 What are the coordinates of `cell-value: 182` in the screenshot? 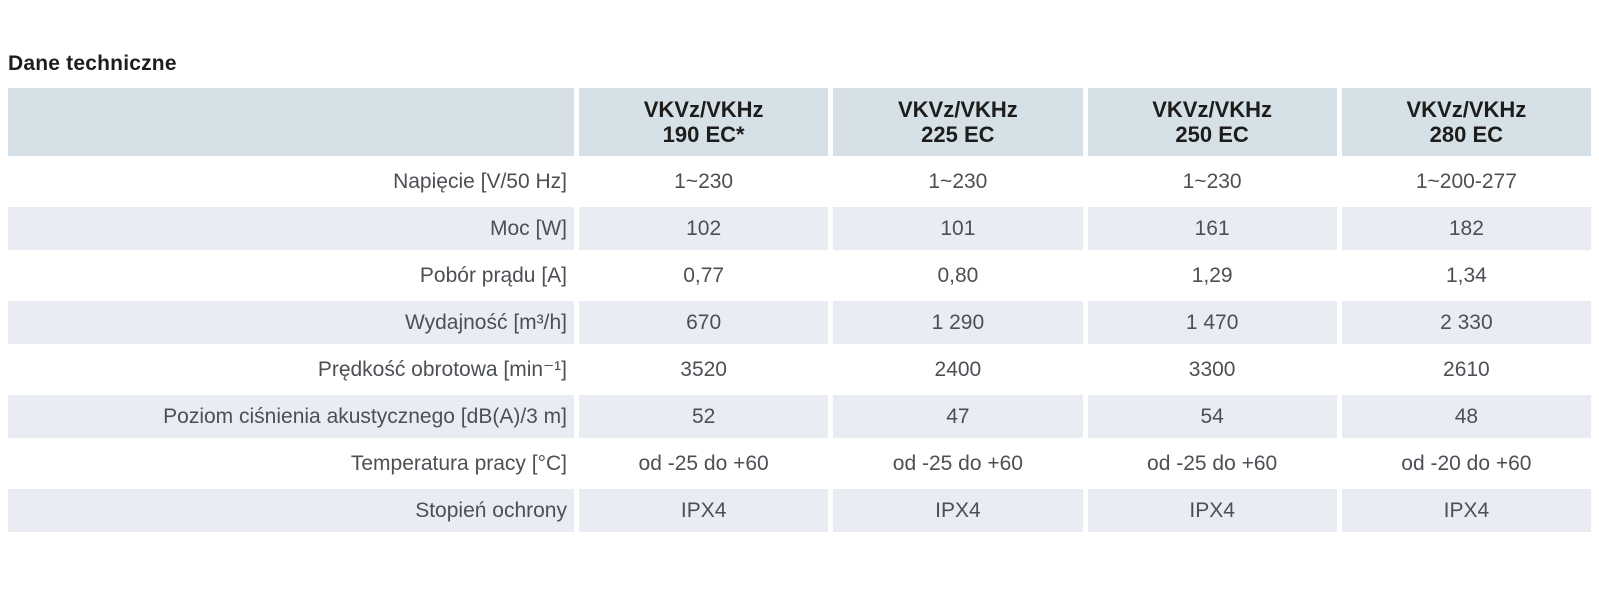 It's located at (1466, 228).